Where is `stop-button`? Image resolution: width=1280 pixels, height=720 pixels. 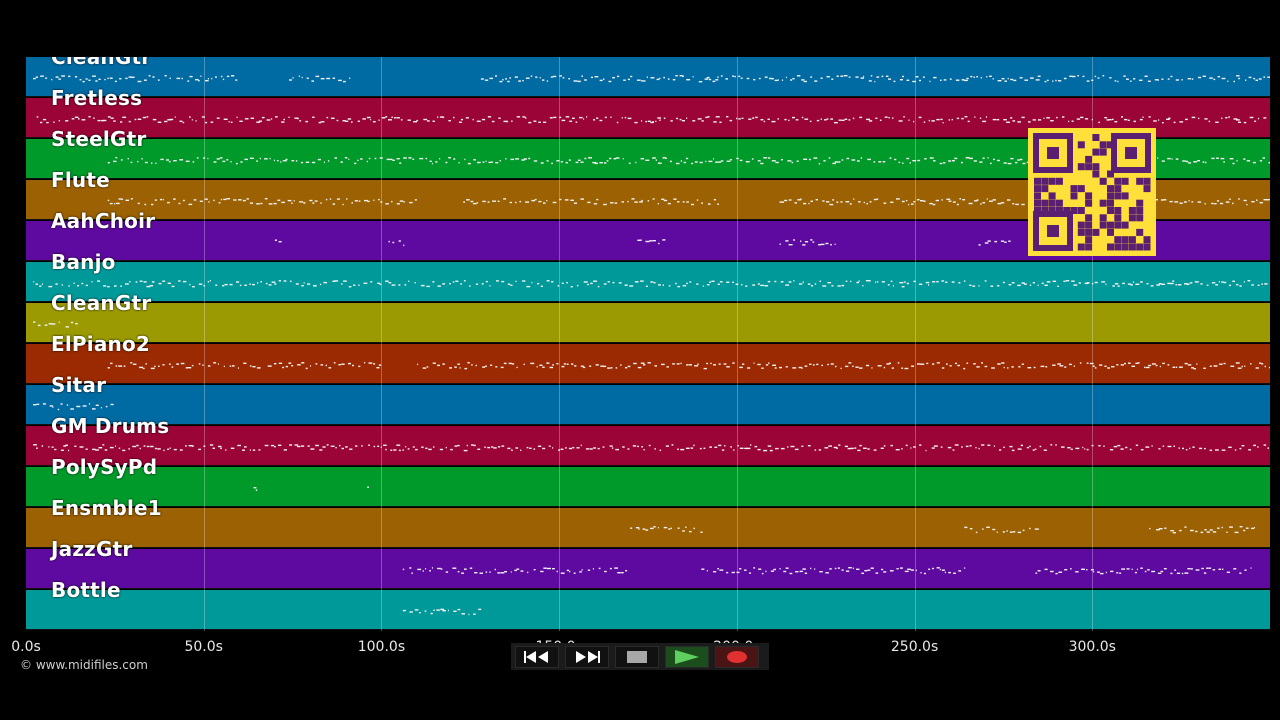
stop-button is located at coordinates (637, 656).